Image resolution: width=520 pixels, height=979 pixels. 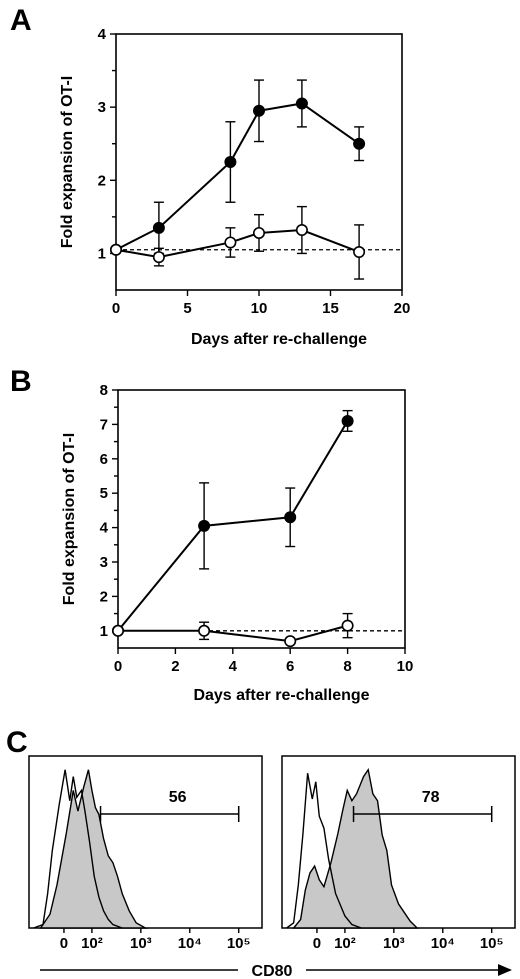 I want to click on gate-percentage-label: 56, so click(x=178, y=797).